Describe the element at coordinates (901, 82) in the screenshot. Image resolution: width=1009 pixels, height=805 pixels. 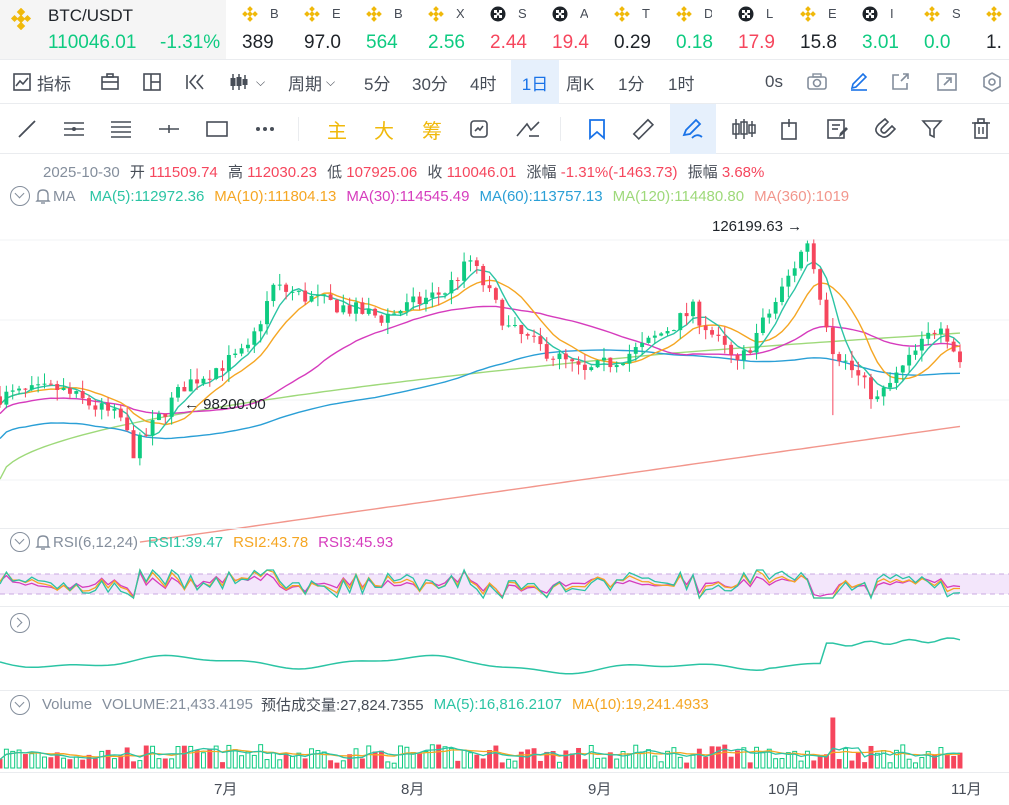
I see `add-chart-button` at that location.